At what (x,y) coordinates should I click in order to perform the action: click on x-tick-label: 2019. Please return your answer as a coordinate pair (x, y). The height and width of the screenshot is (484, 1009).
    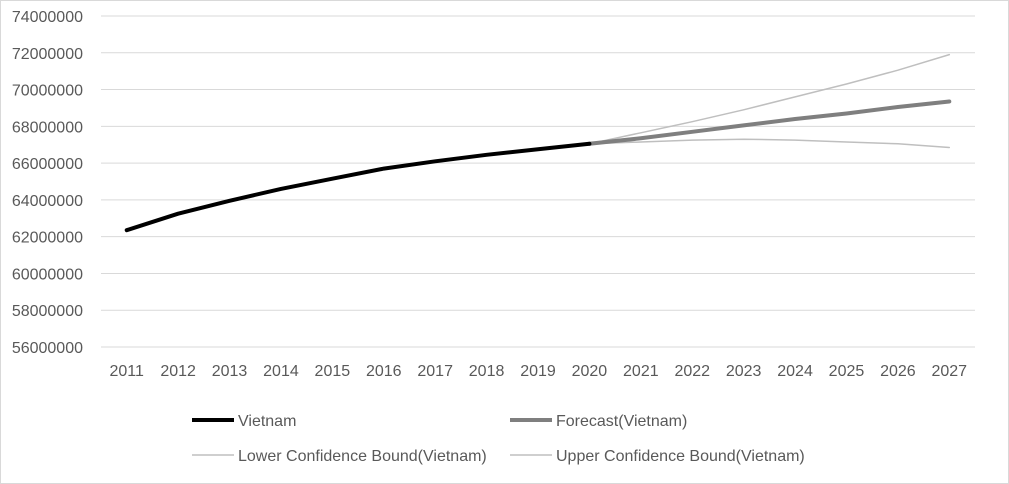
    Looking at the image, I should click on (538, 371).